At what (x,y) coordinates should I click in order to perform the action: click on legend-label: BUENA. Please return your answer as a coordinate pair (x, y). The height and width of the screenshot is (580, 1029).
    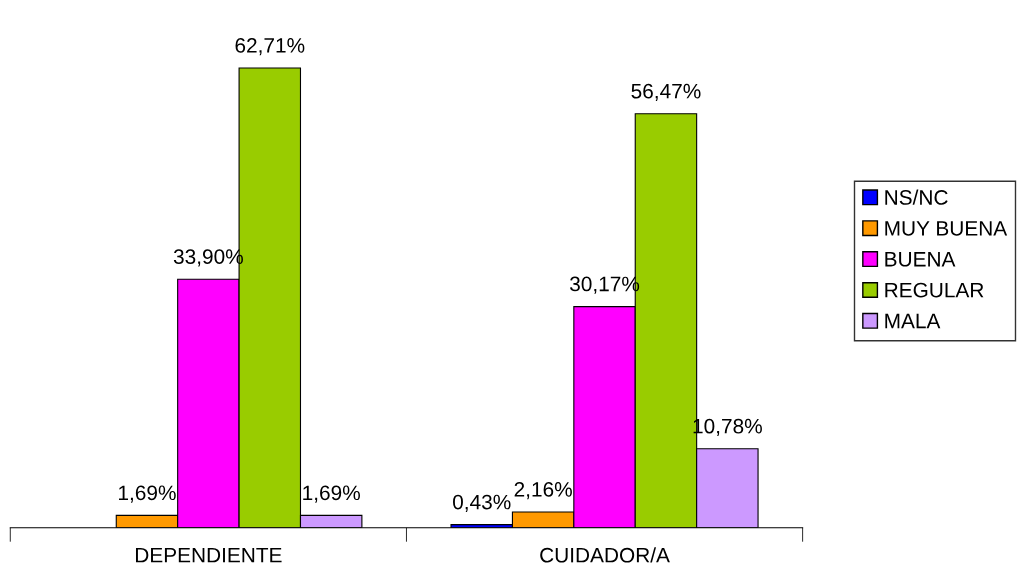
    Looking at the image, I should click on (920, 259).